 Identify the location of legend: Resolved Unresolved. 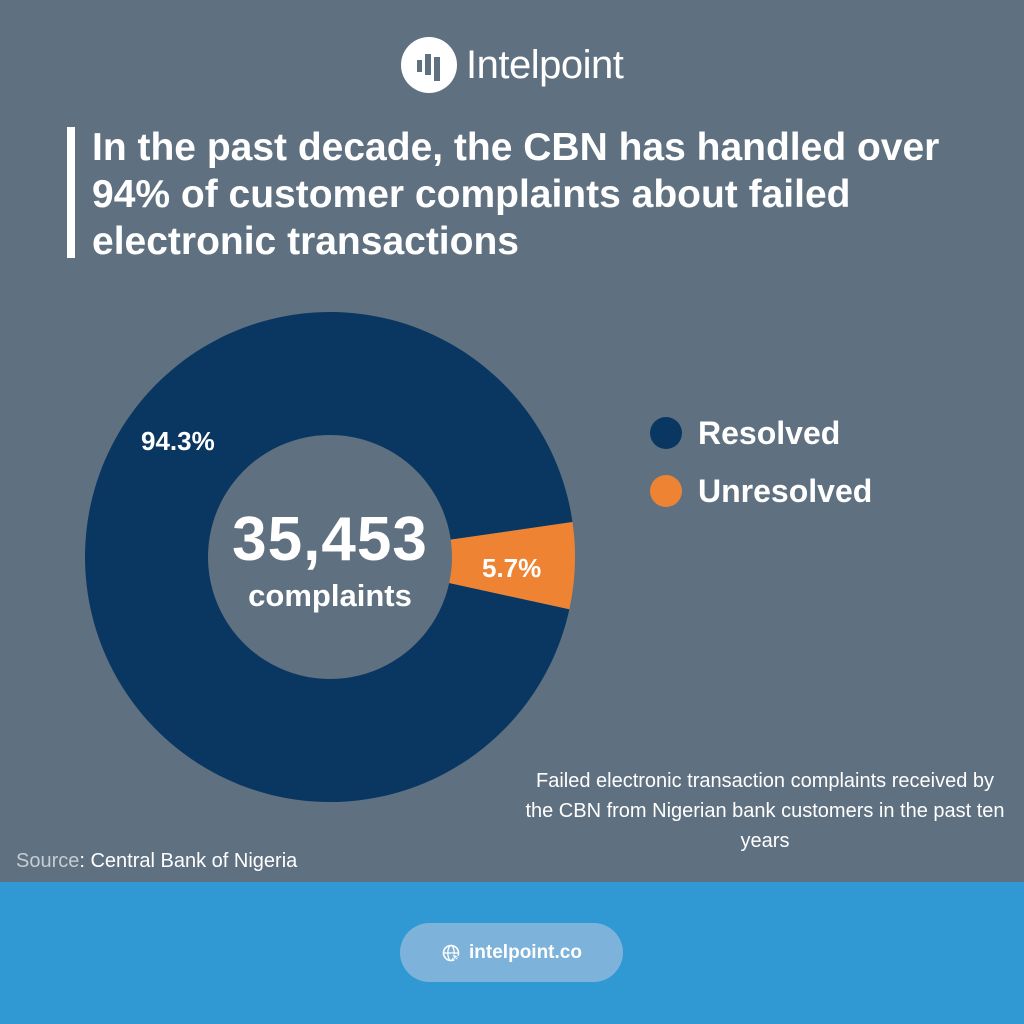
(761, 462).